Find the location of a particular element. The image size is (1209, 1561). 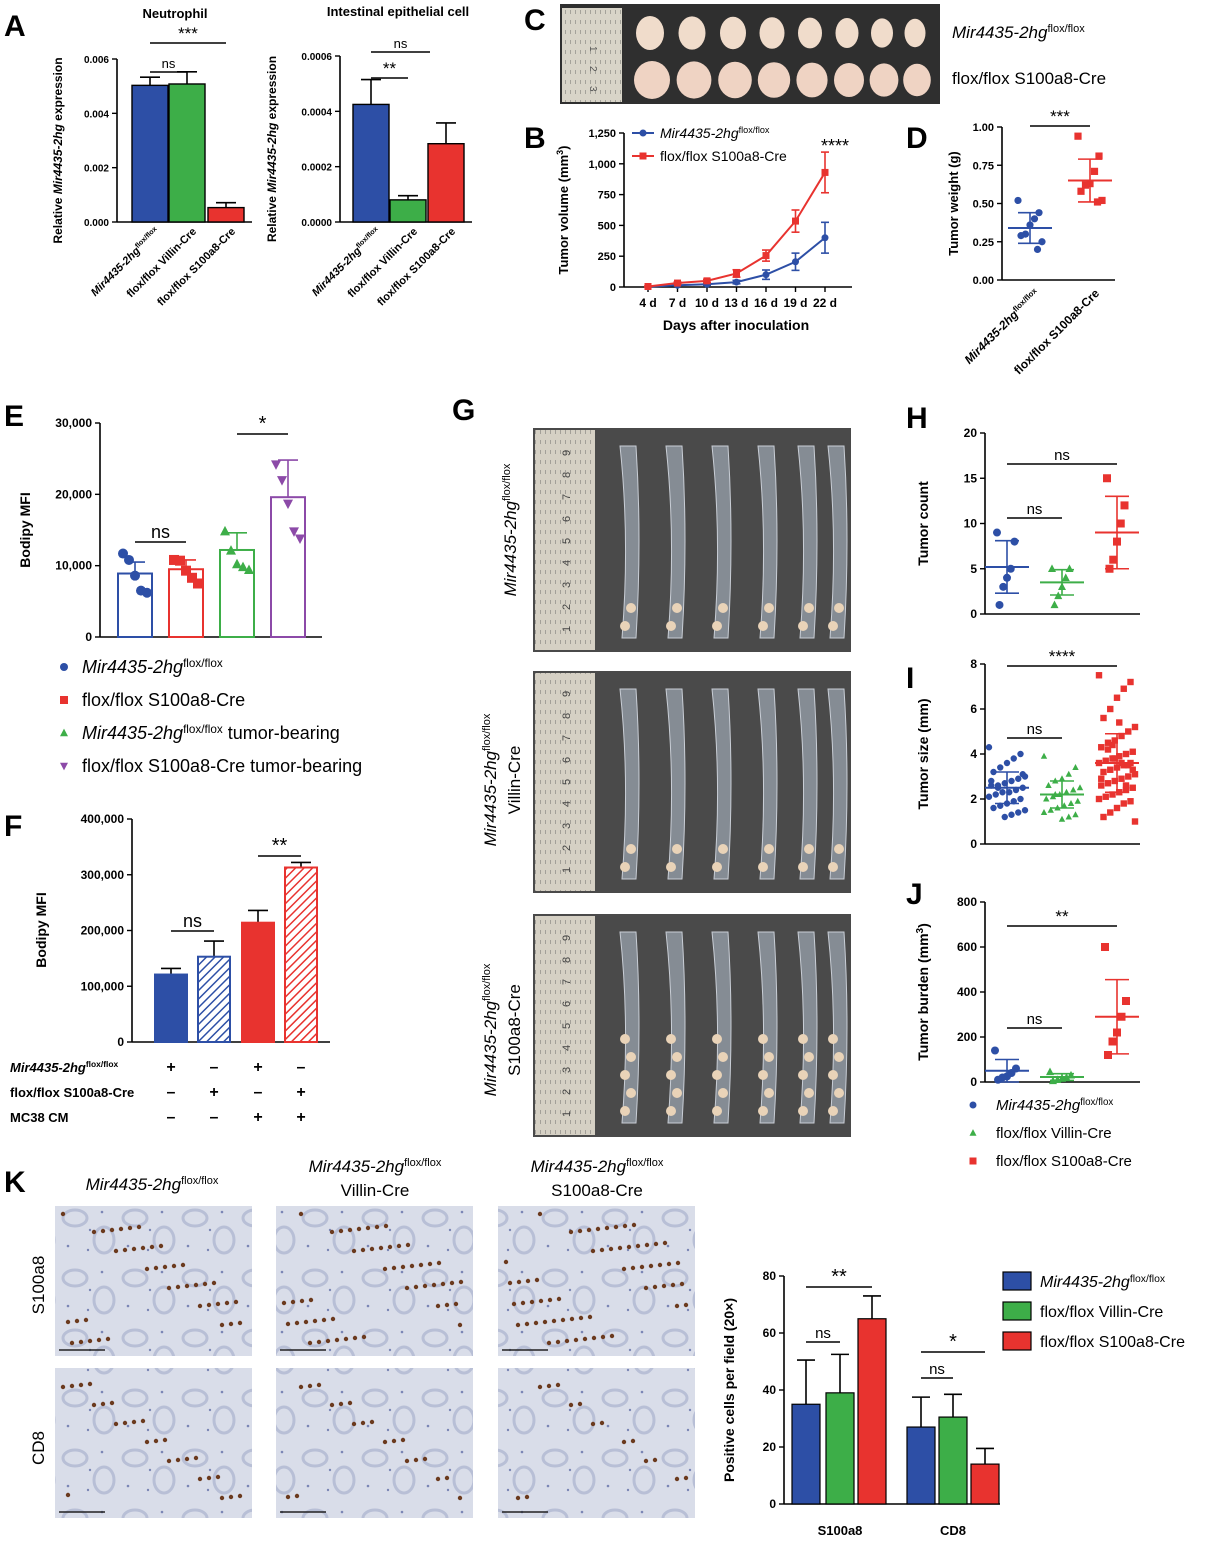

significance-label: *** is located at coordinates (1060, 116).